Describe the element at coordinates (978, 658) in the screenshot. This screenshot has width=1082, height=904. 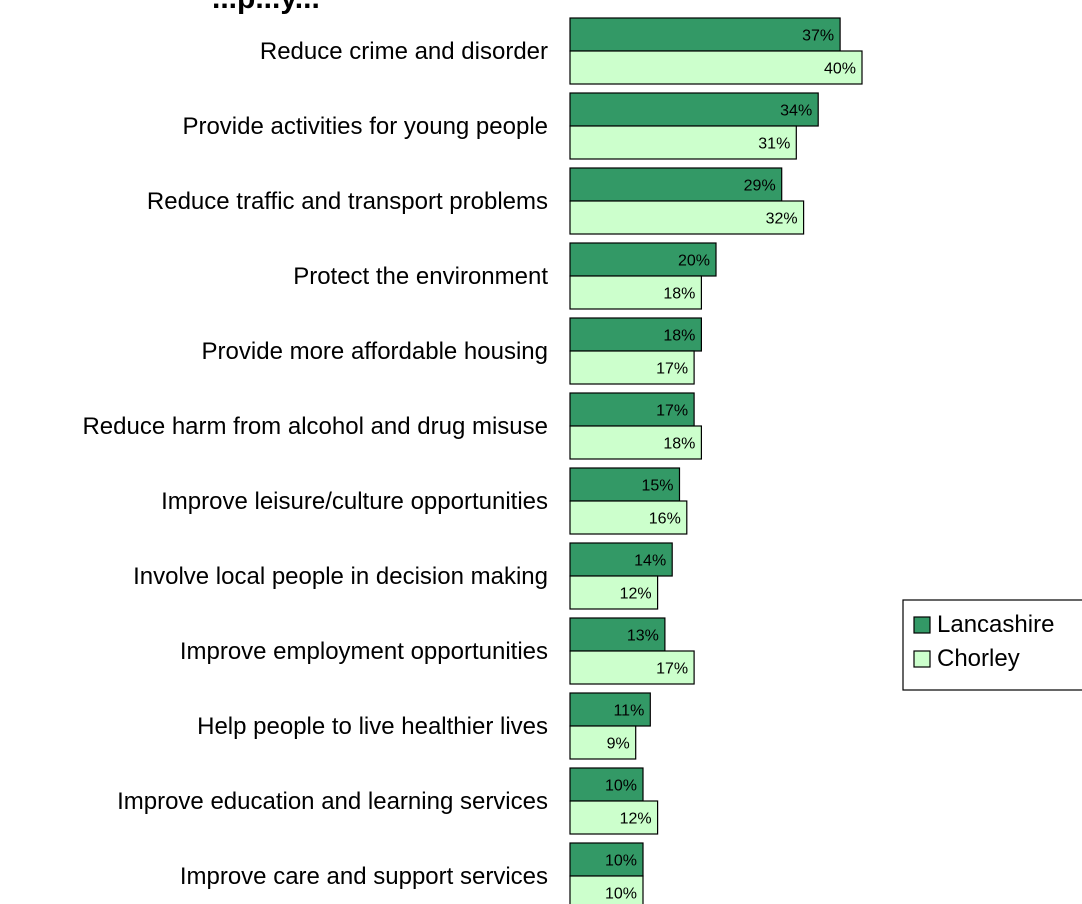
I see `legend-label-chorley: Chorley` at that location.